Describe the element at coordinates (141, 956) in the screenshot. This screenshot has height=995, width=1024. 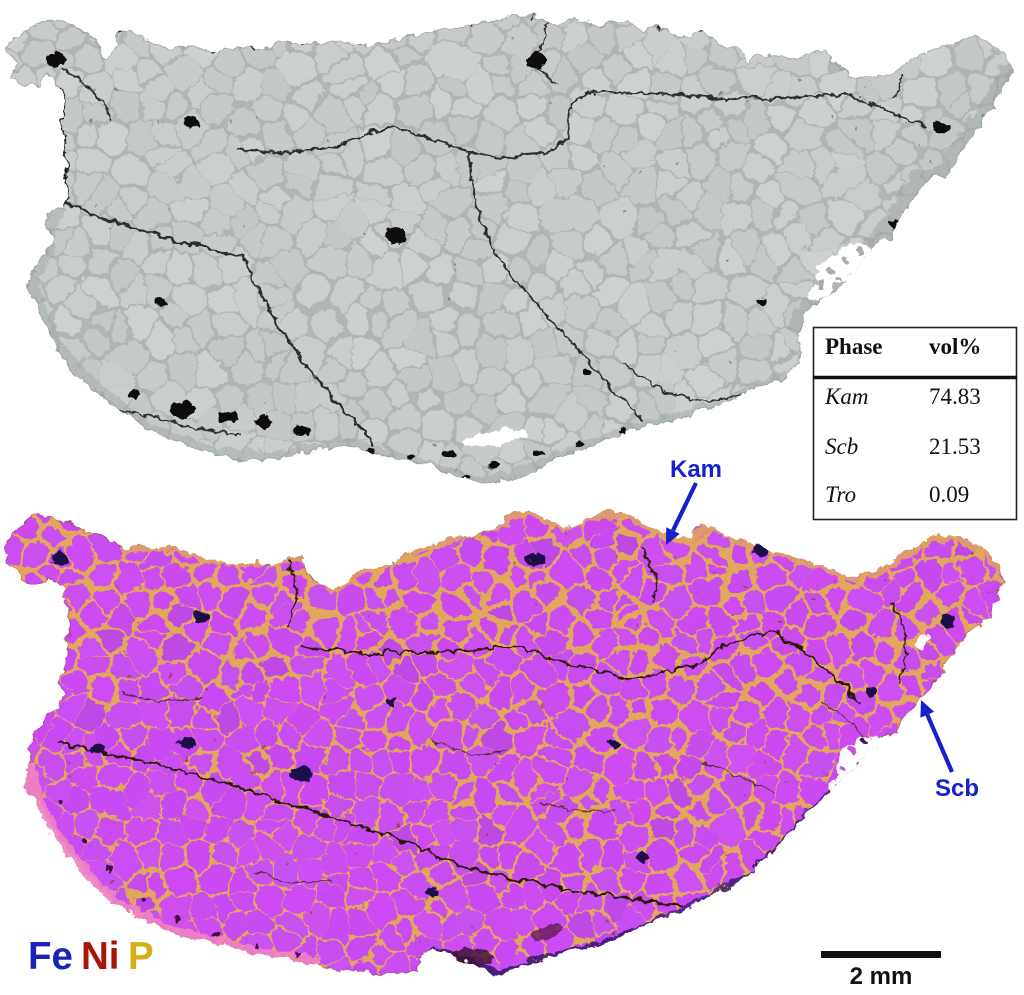
I see `svg-text: P` at that location.